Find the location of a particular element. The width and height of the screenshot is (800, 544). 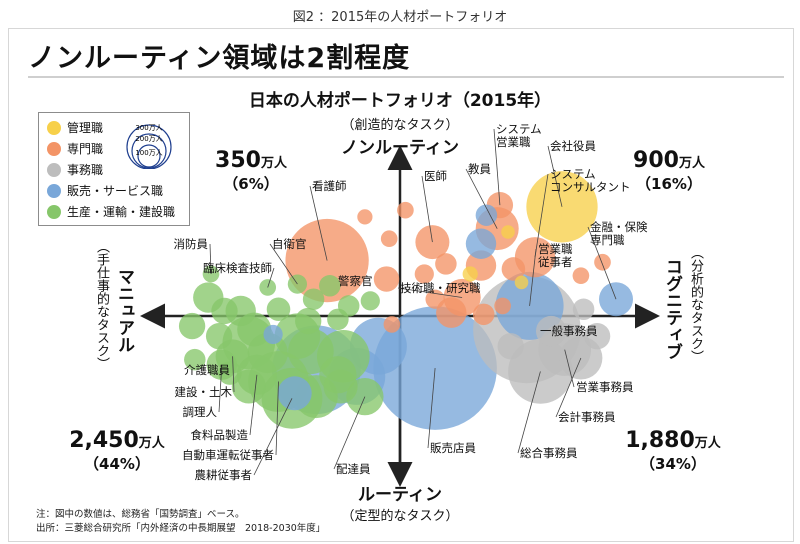

bubble-label-44: 自衛官 is located at coordinates (289, 244).